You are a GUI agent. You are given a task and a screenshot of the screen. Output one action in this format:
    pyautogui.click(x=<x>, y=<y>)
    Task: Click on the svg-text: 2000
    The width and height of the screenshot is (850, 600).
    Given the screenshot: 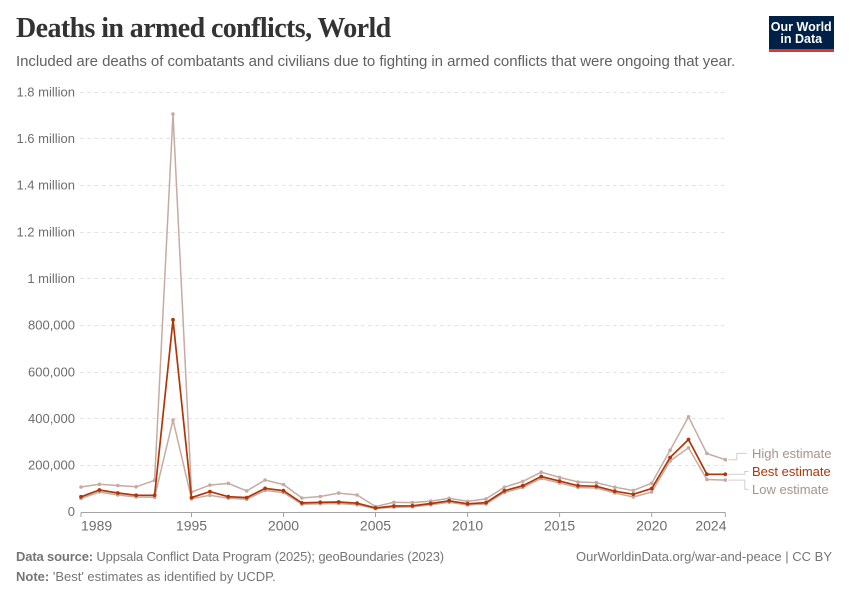 What is the action you would take?
    pyautogui.click(x=283, y=526)
    